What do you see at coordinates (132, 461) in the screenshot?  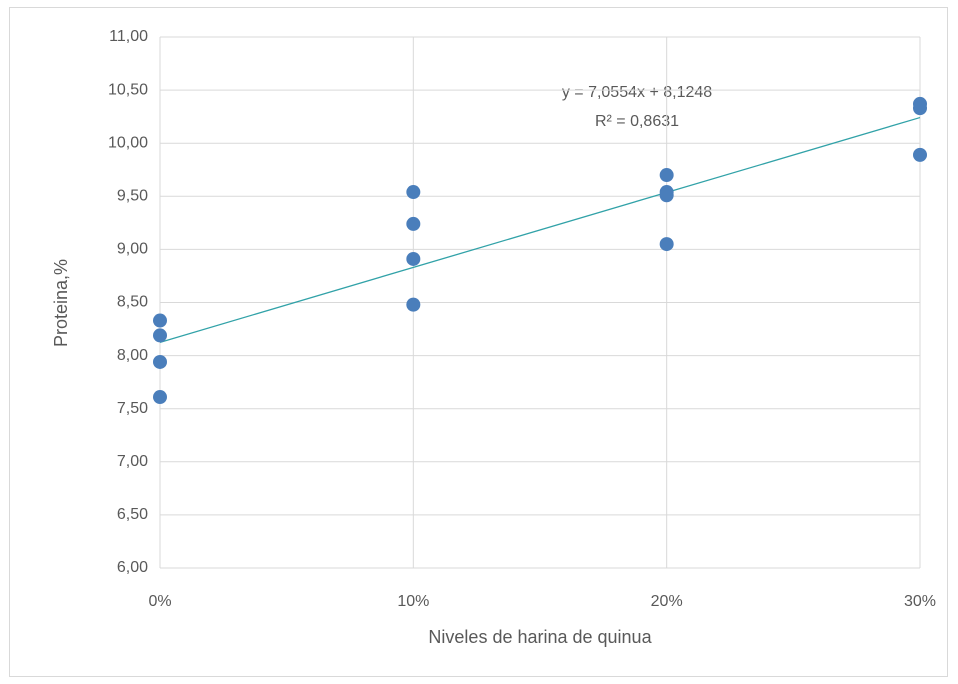 I see `y-tick-label: 7,00` at bounding box center [132, 461].